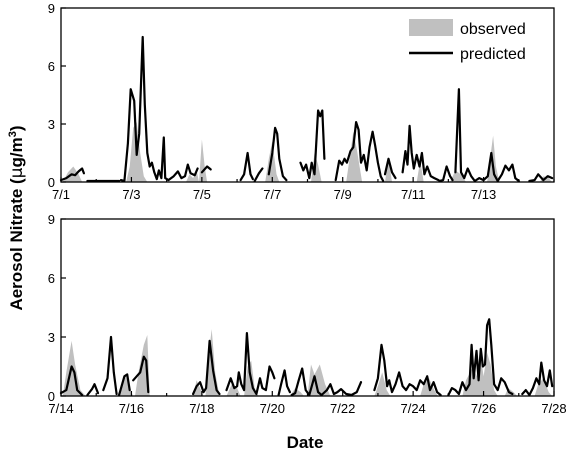 The image size is (570, 455). What do you see at coordinates (16, 128) in the screenshot?
I see `y-axis-title-suffix: )` at bounding box center [16, 128].